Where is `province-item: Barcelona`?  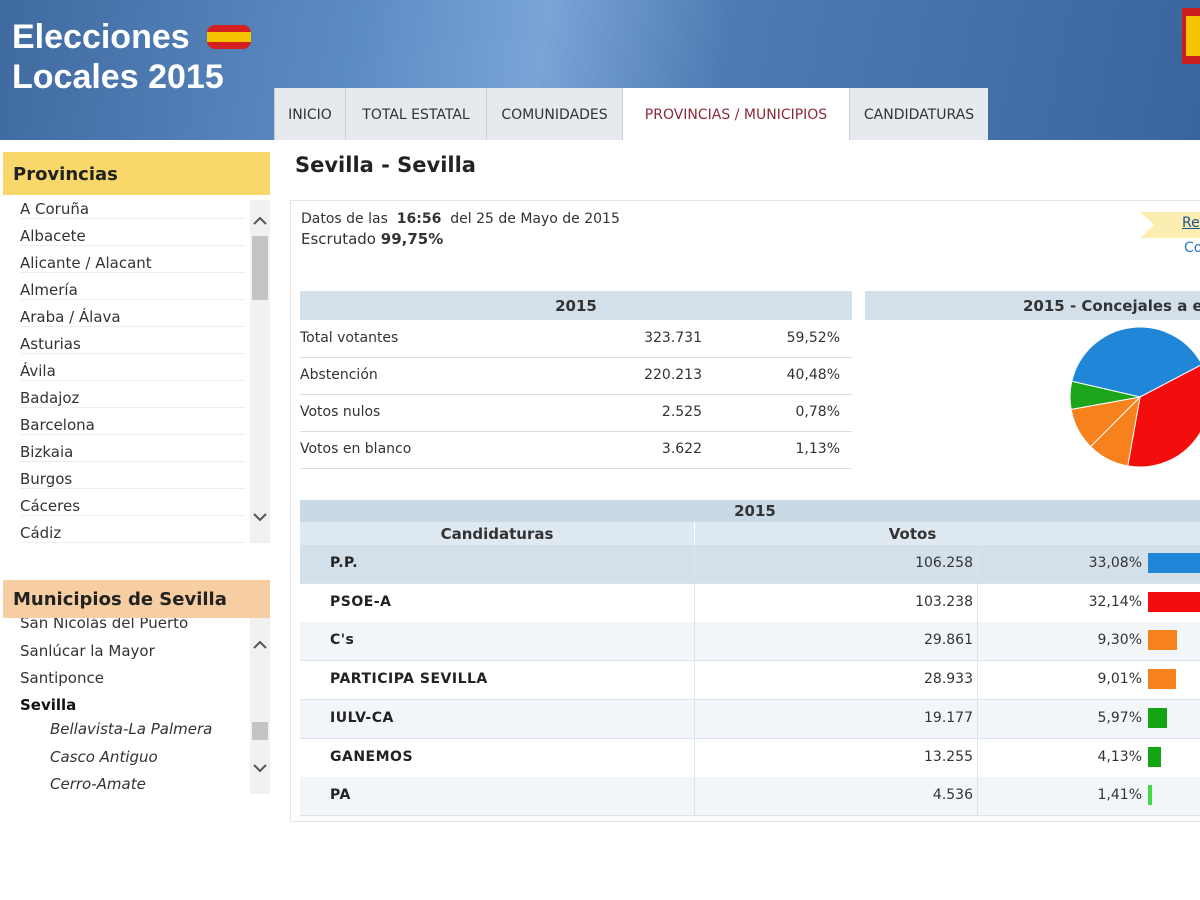
province-item: Barcelona is located at coordinates (132, 425).